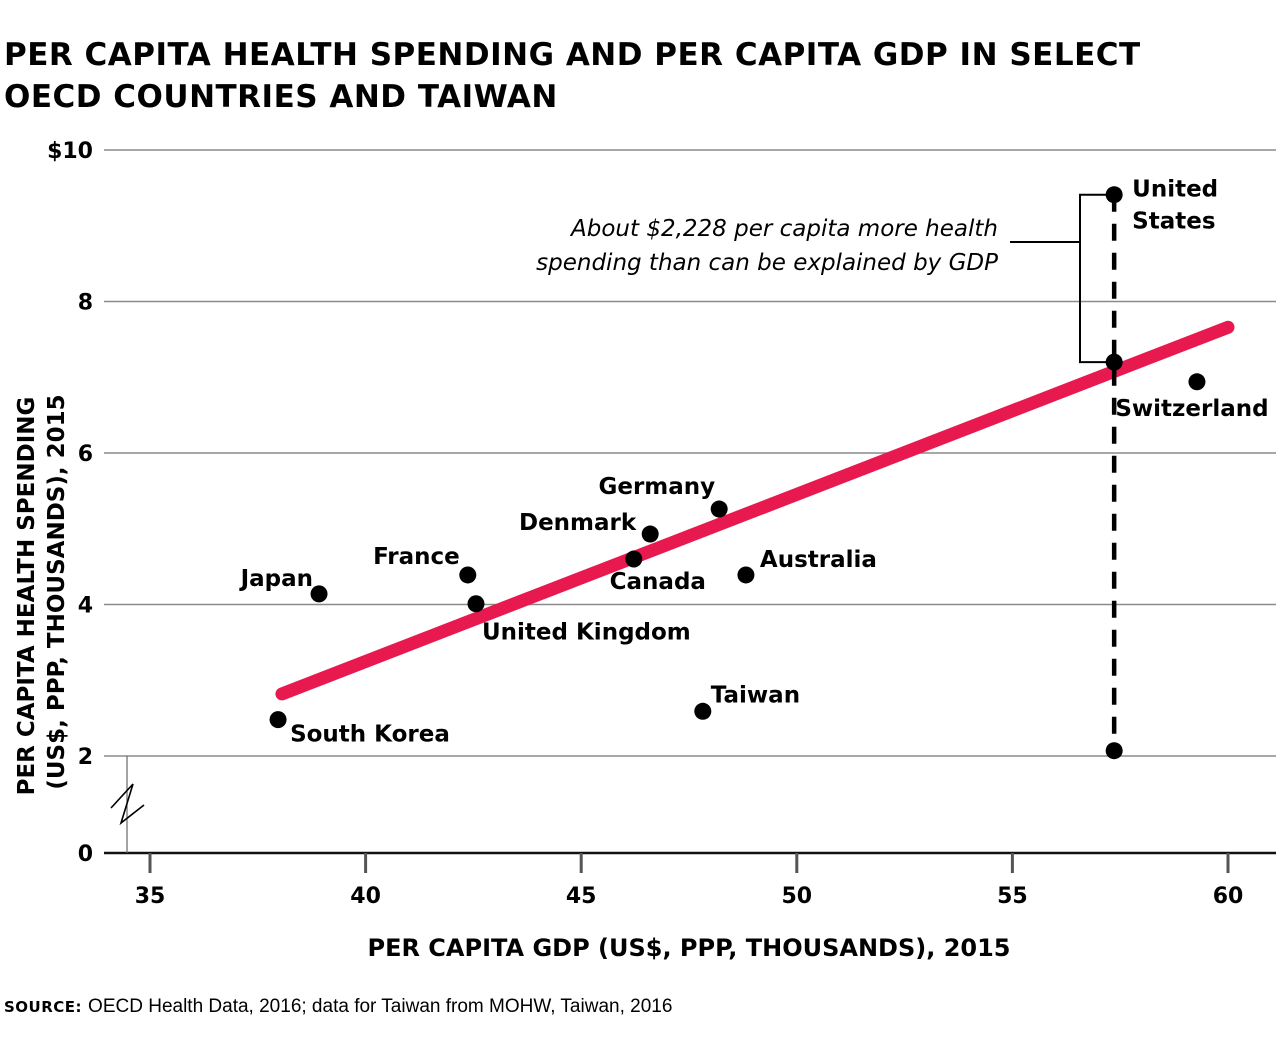 This screenshot has width=1280, height=1053. Describe the element at coordinates (1173, 222) in the screenshot. I see `label-united-states-line-2: States` at that location.